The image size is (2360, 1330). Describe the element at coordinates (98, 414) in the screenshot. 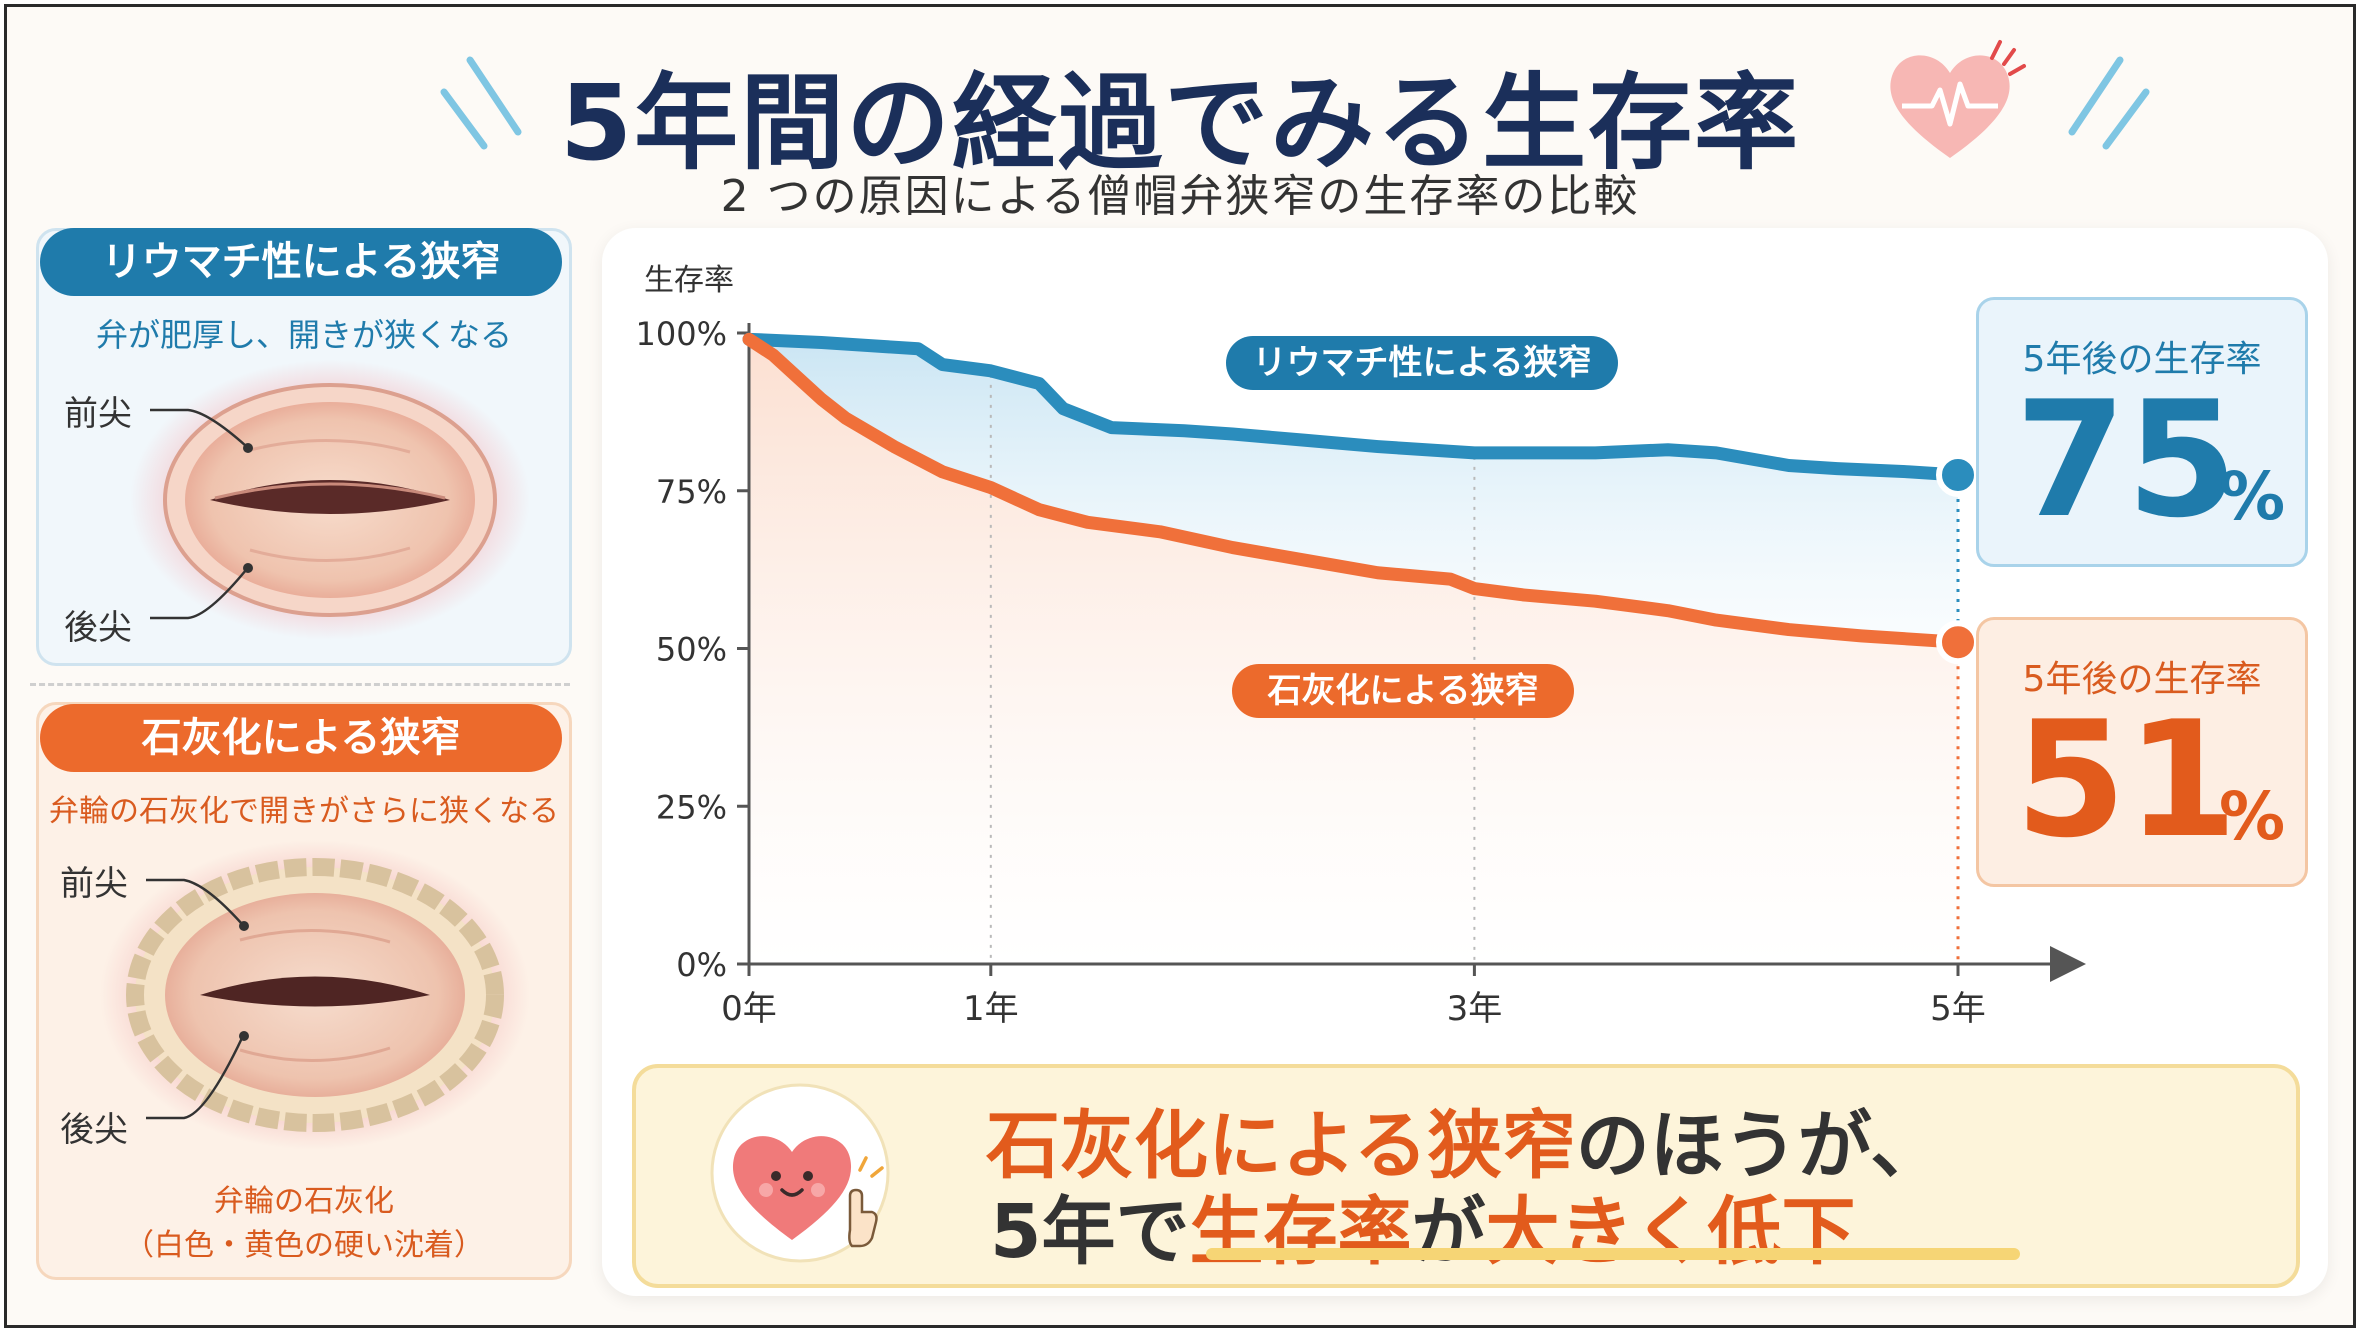

I see `rheumatic-anterior-label: 前尖` at that location.